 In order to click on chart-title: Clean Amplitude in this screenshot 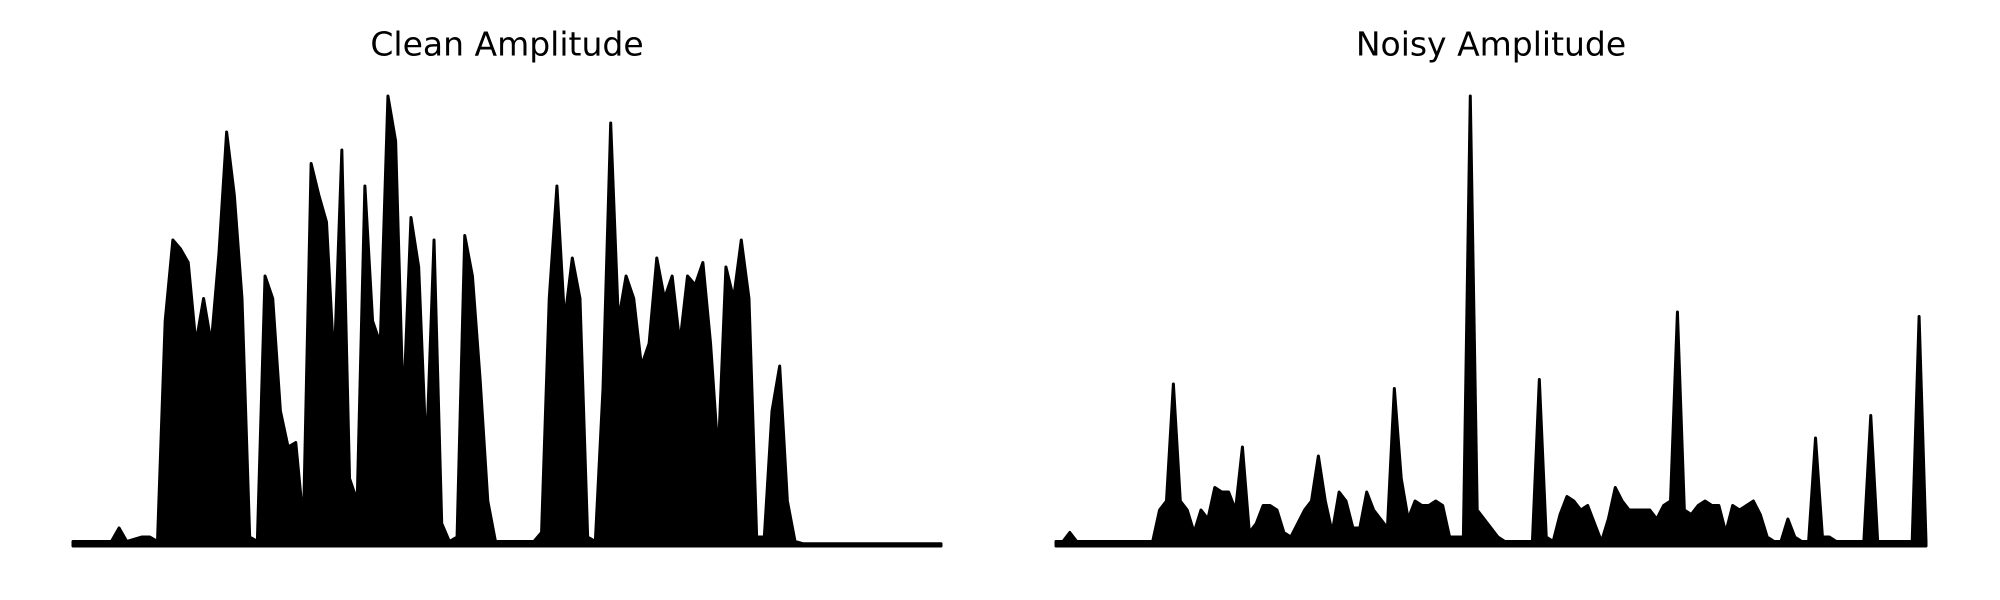, I will do `click(506, 44)`.